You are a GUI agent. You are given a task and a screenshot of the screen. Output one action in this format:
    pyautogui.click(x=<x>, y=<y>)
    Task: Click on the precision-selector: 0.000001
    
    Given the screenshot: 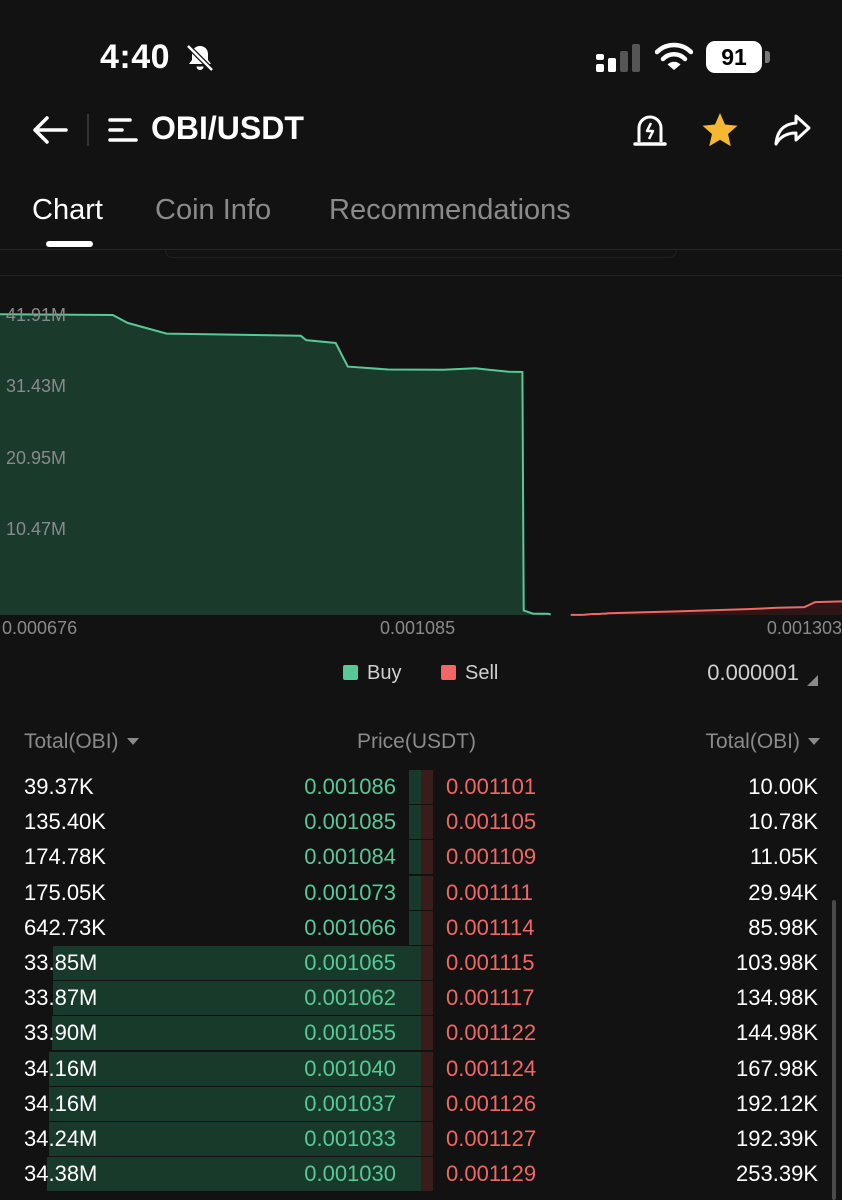 What is the action you would take?
    pyautogui.click(x=762, y=673)
    